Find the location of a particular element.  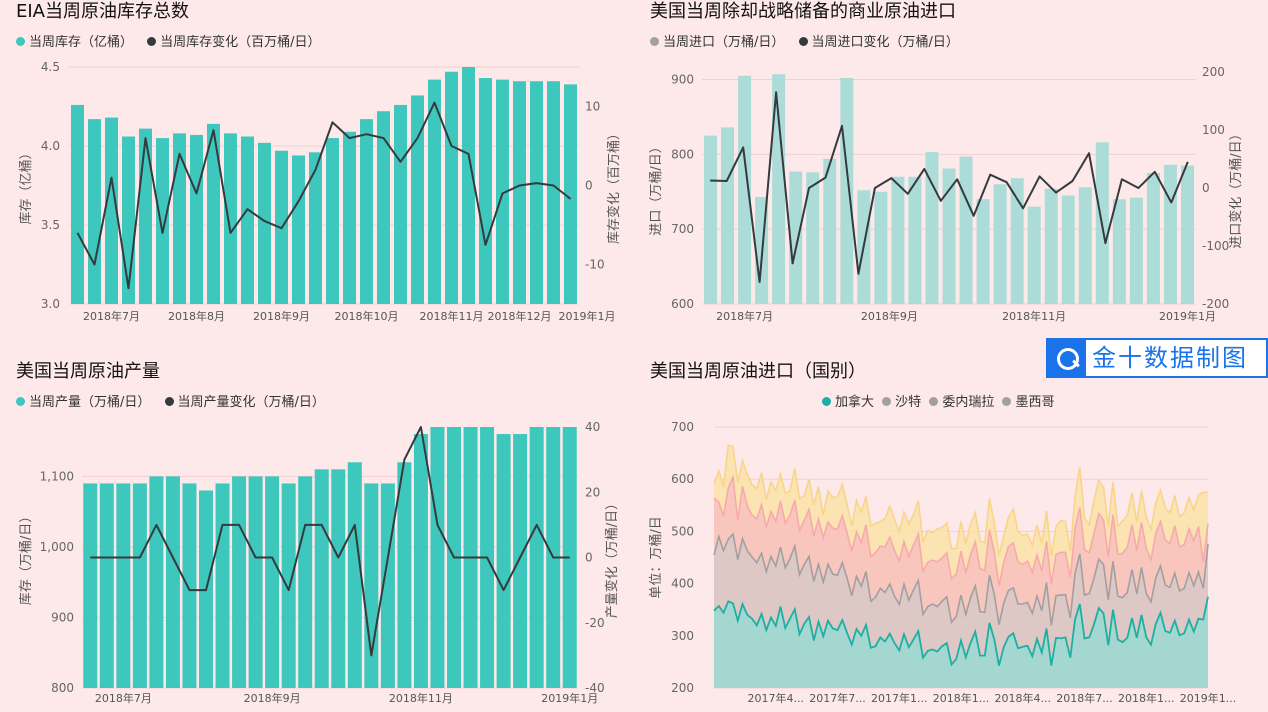

y-right-tick-label: -40 is located at coordinates (595, 688).